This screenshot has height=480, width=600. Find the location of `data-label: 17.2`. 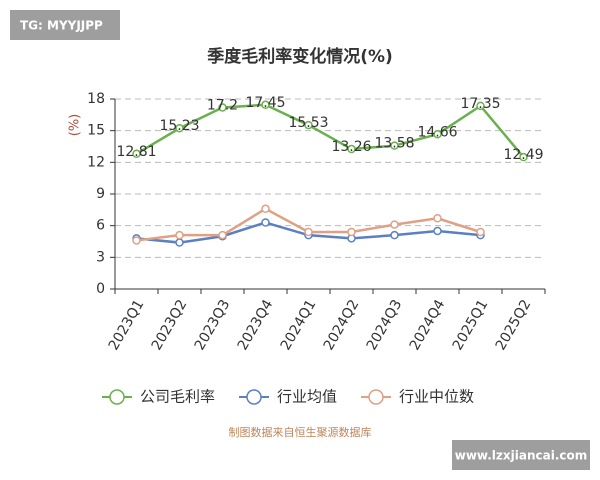

data-label: 17.2 is located at coordinates (222, 105).